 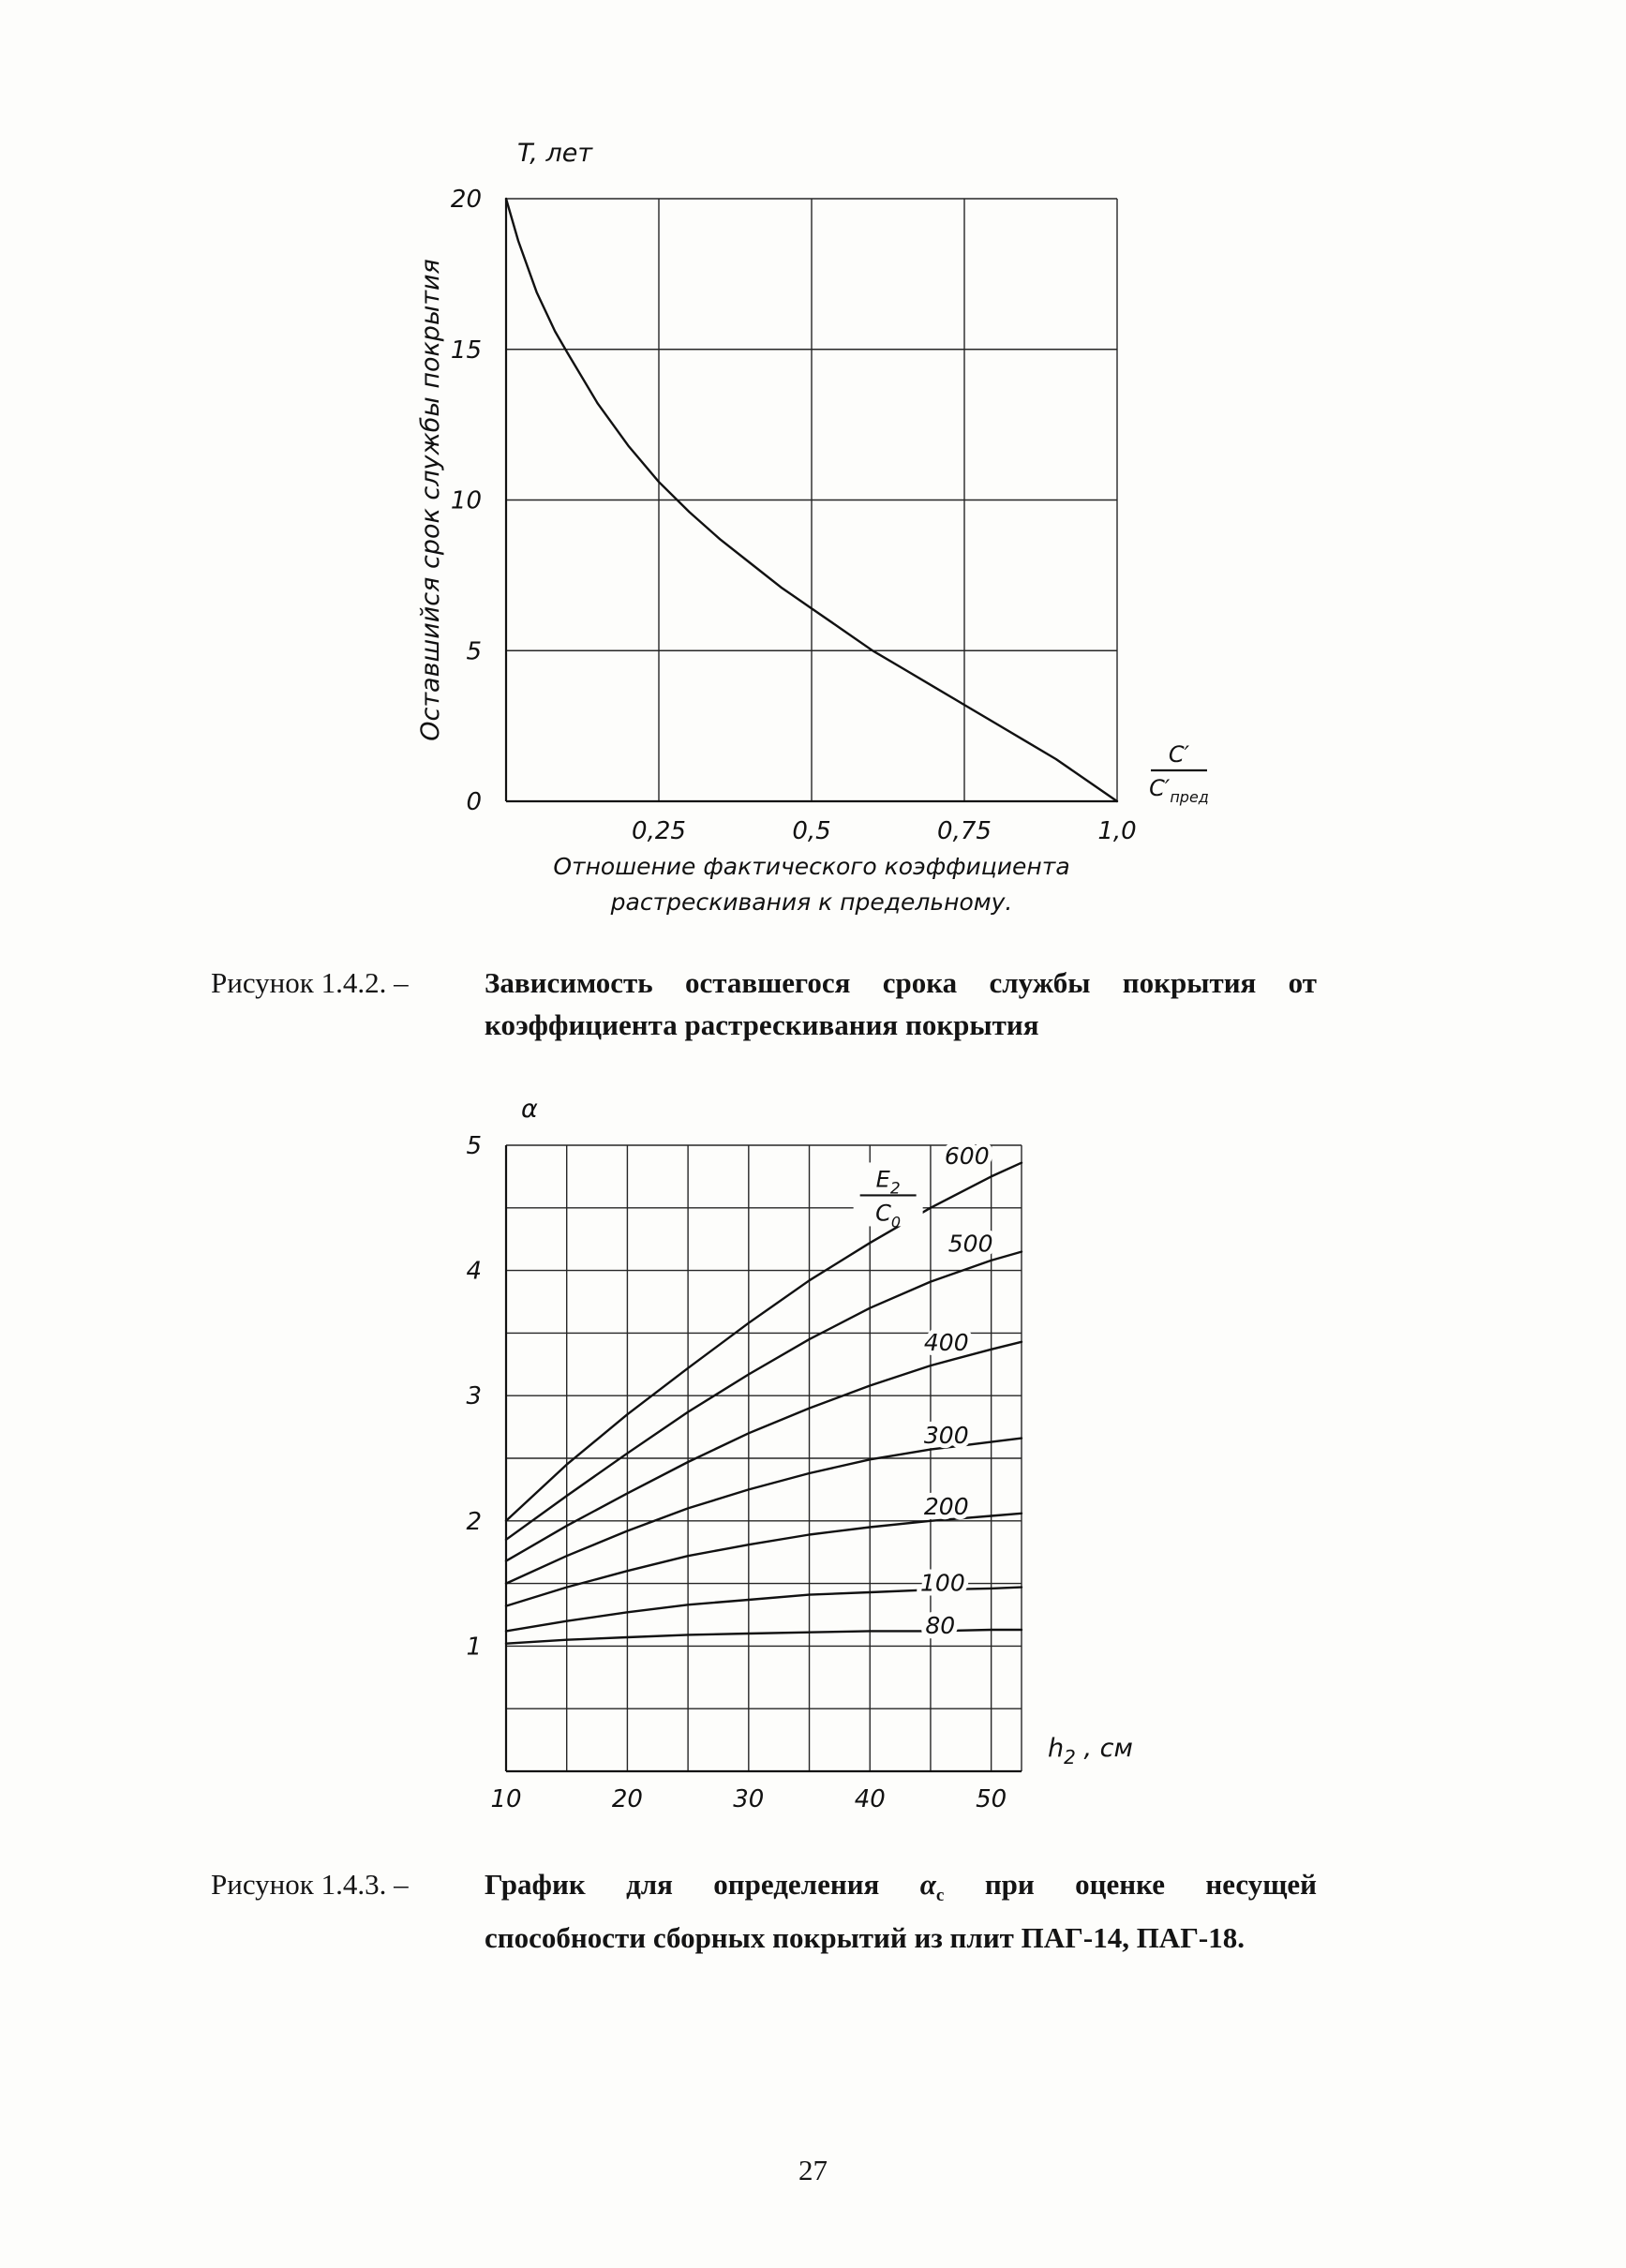 What do you see at coordinates (811, 500) in the screenshot?
I see `curve-remaining-service-life` at bounding box center [811, 500].